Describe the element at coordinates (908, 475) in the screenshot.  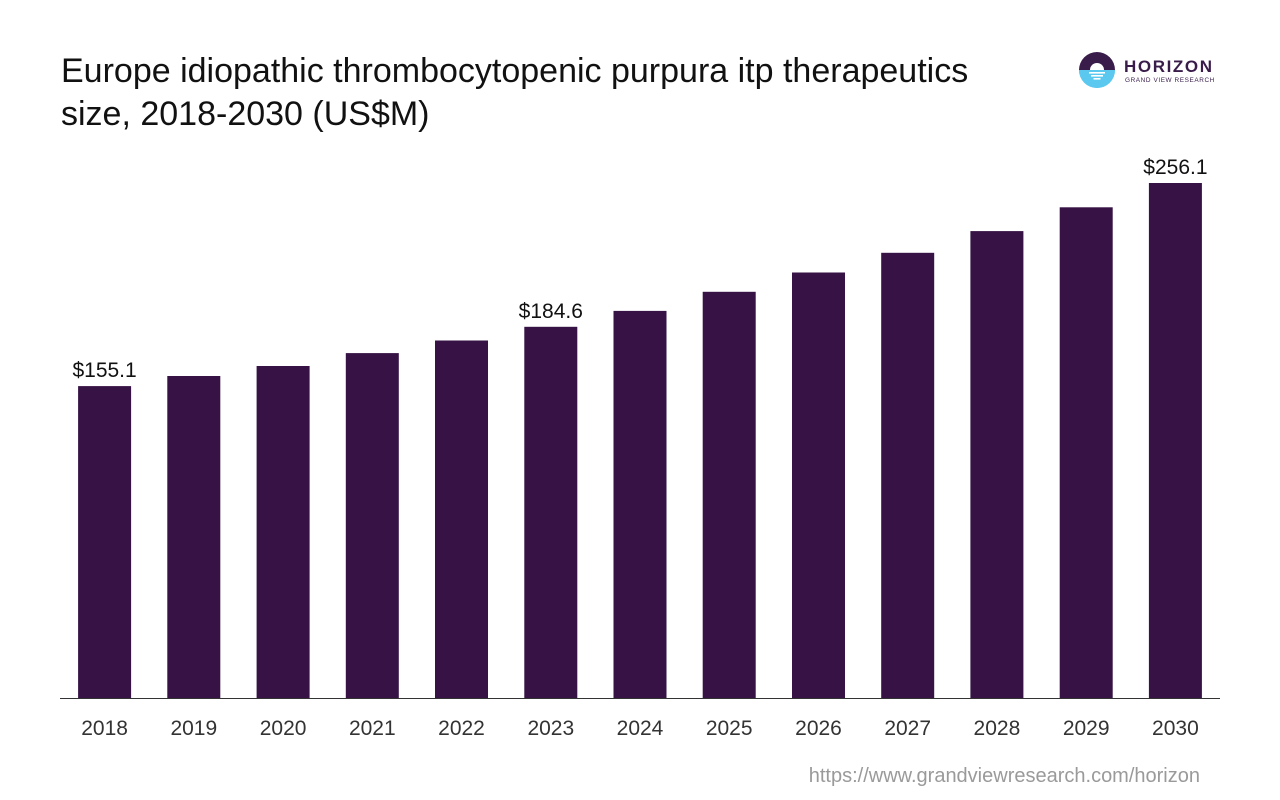
I see `bar-2027` at that location.